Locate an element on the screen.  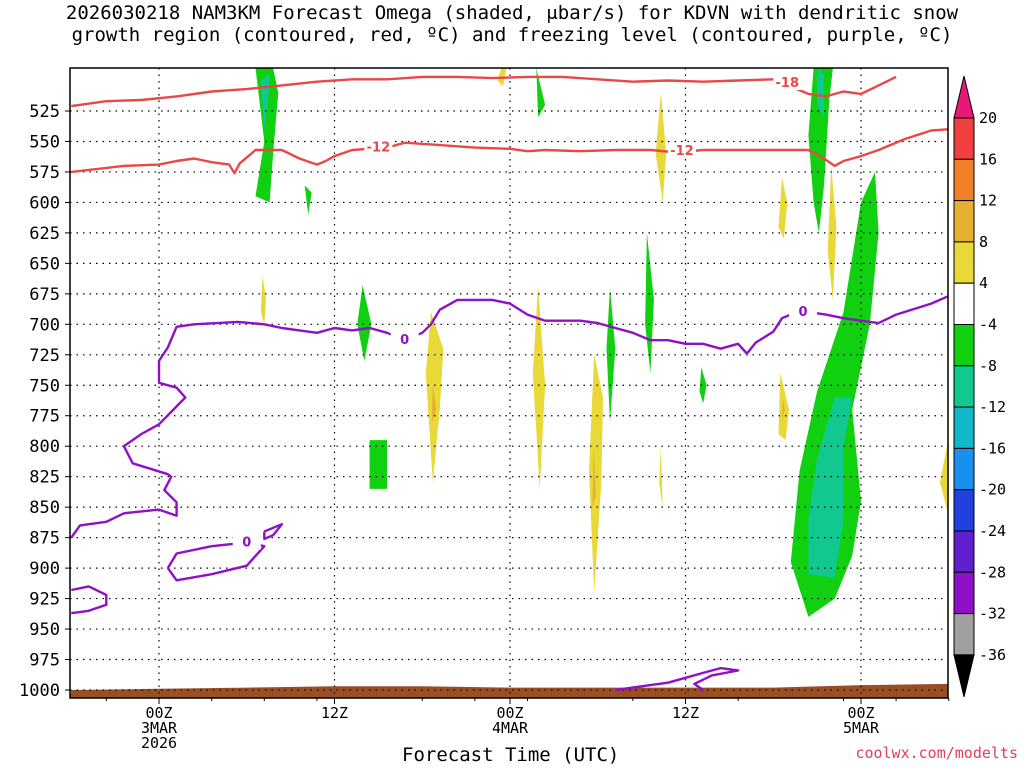
terrain-layer is located at coordinates (509, 690).